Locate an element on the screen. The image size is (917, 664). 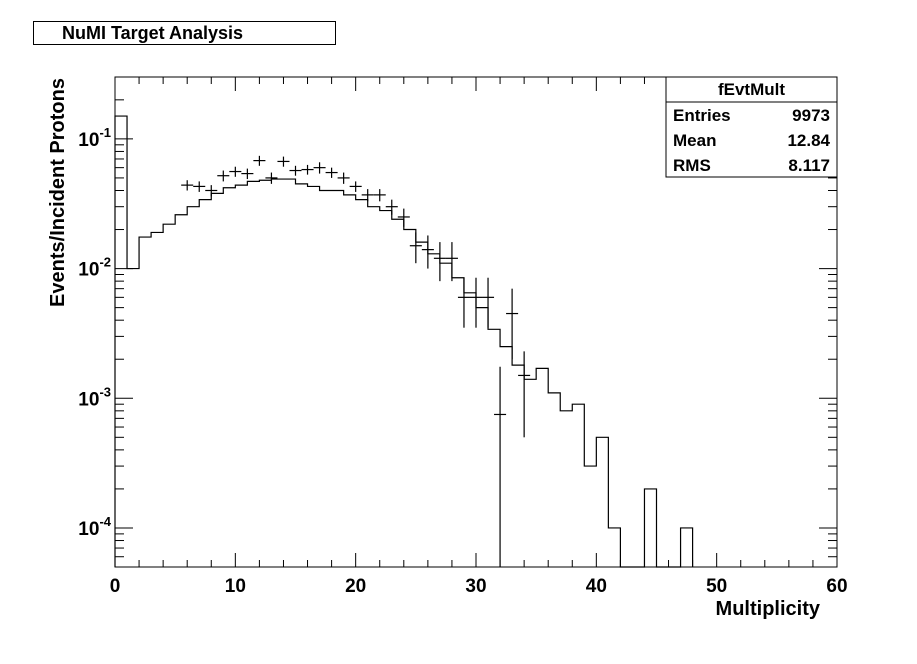
stats-label: Entries is located at coordinates (702, 115).